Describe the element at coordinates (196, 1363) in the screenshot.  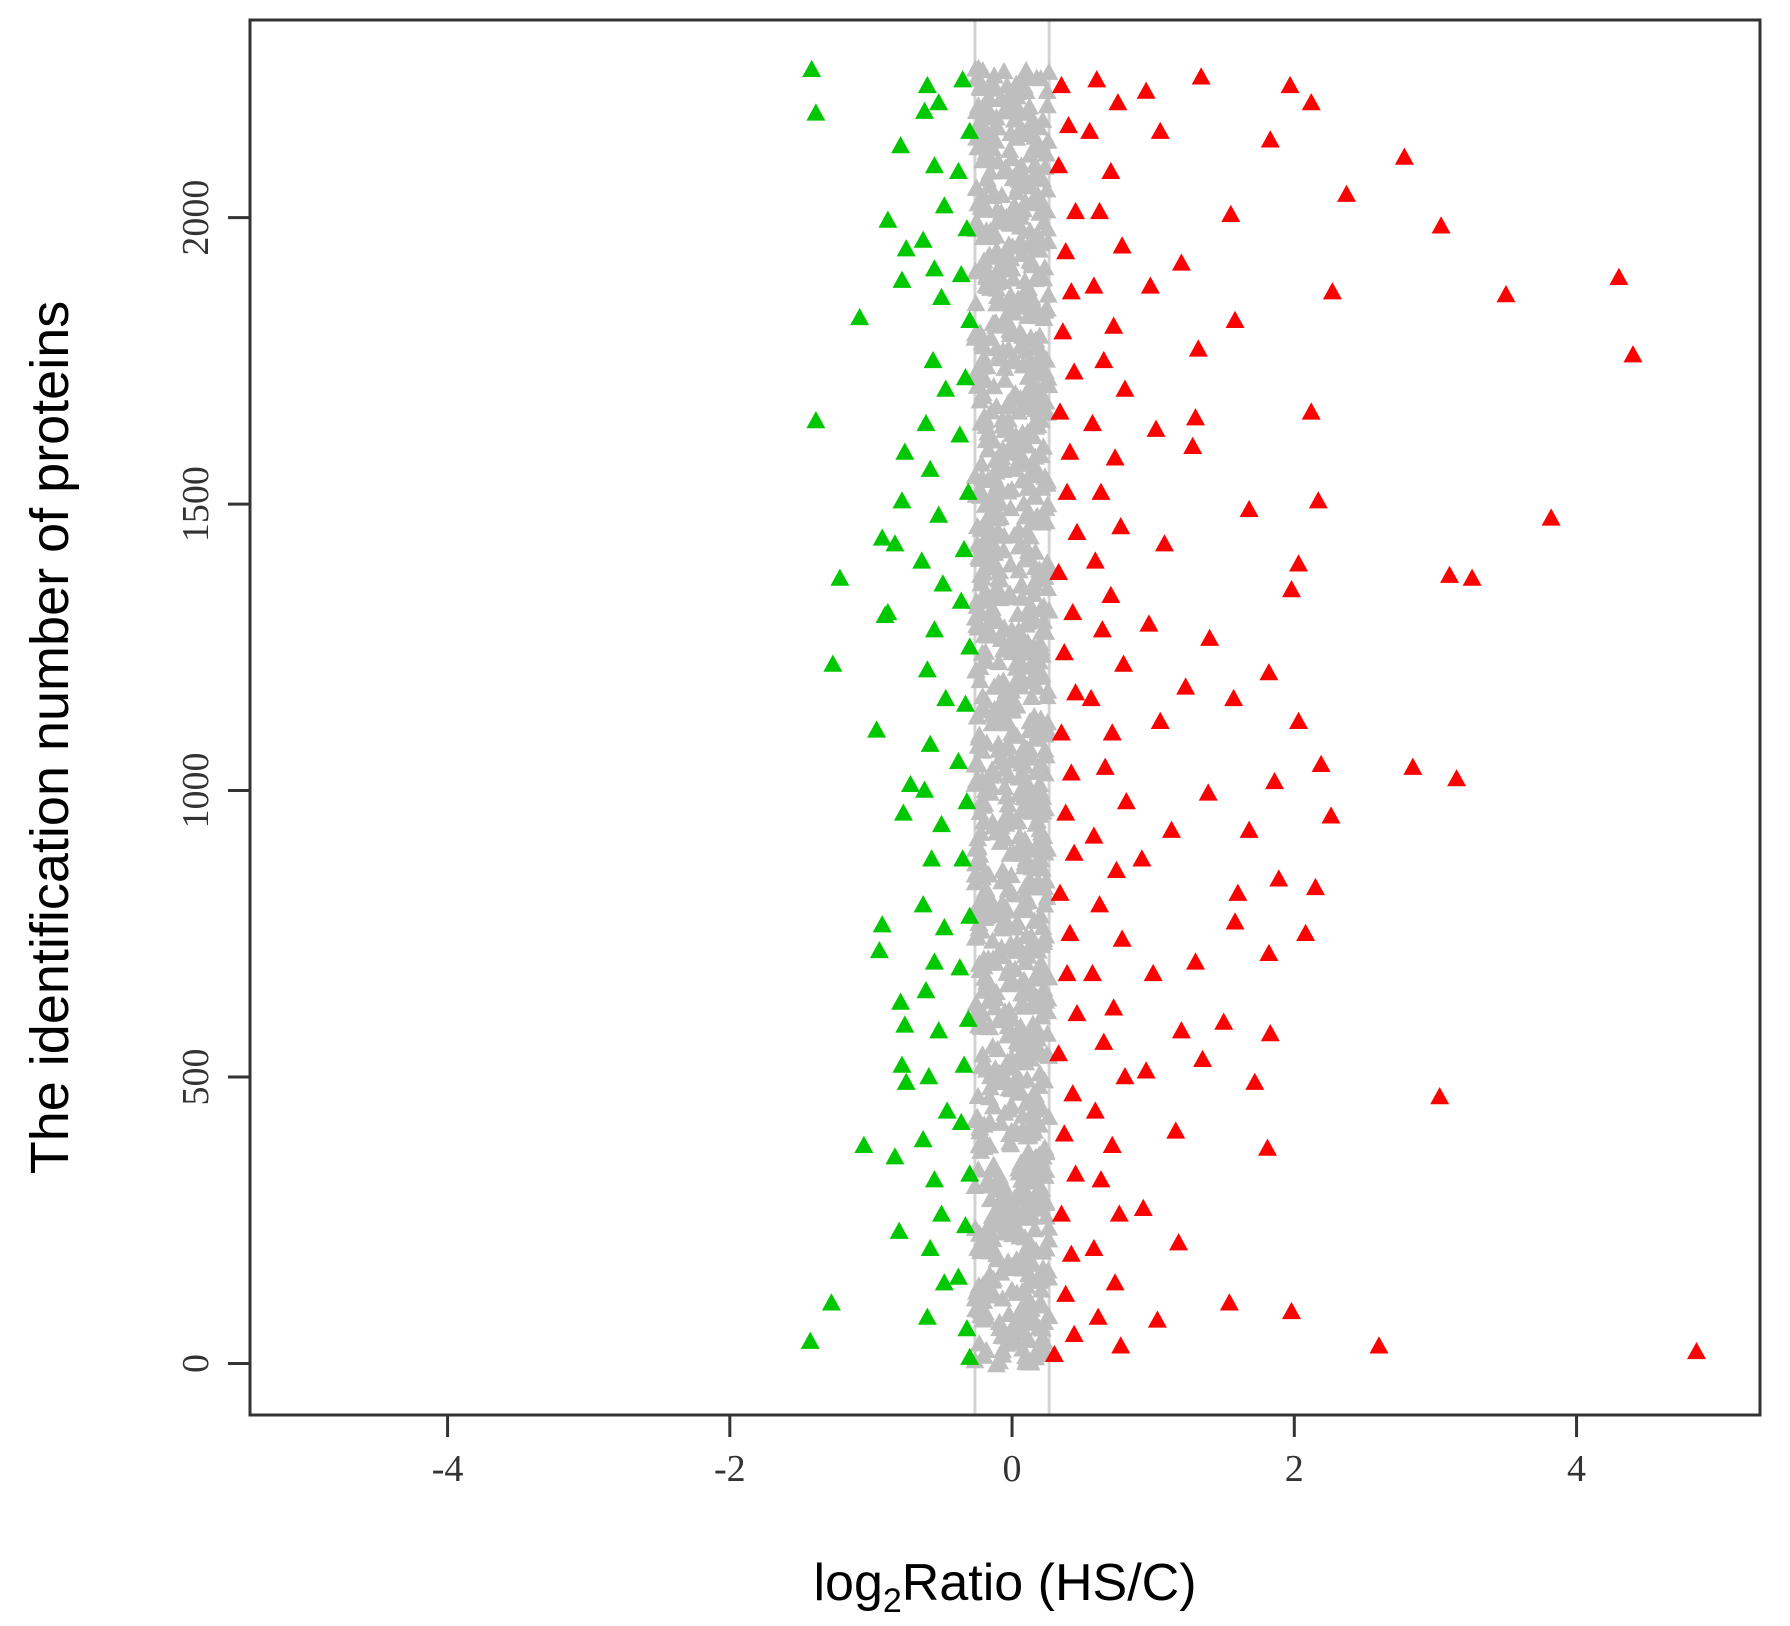
I see `y-tick-label: 0` at that location.